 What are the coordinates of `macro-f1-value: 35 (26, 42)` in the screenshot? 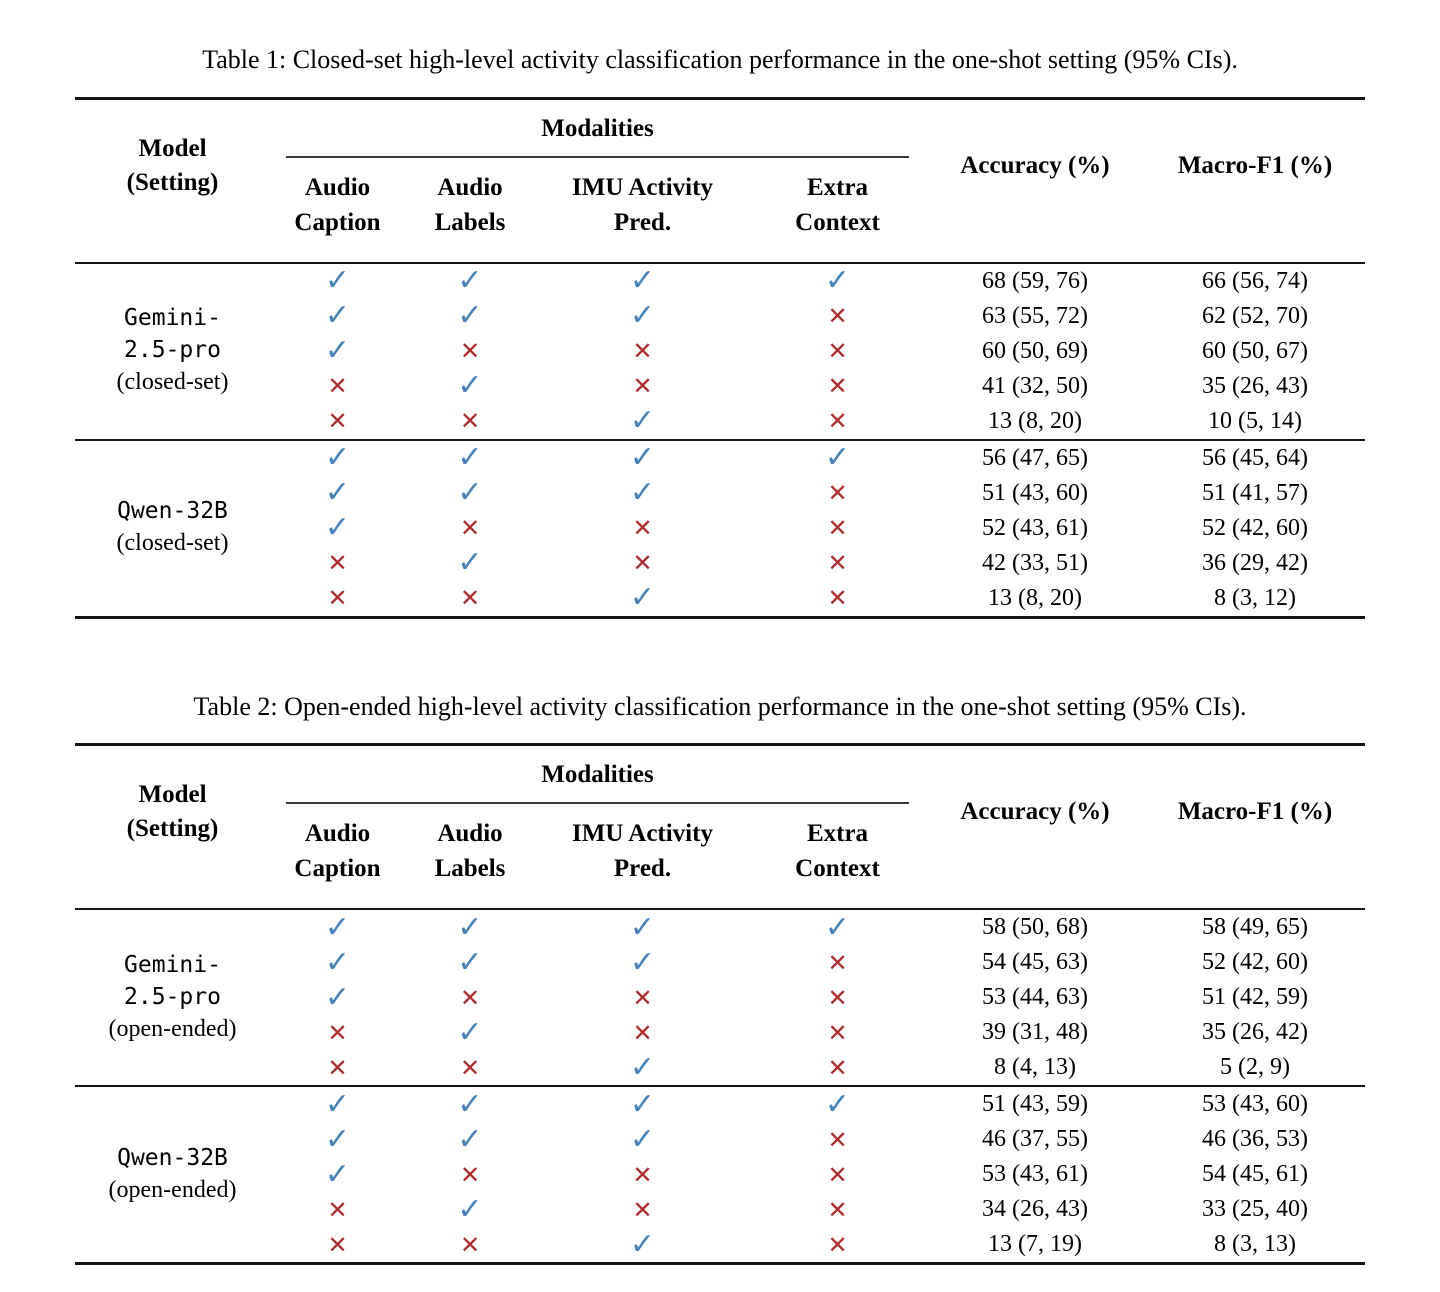 It's located at (1255, 1032).